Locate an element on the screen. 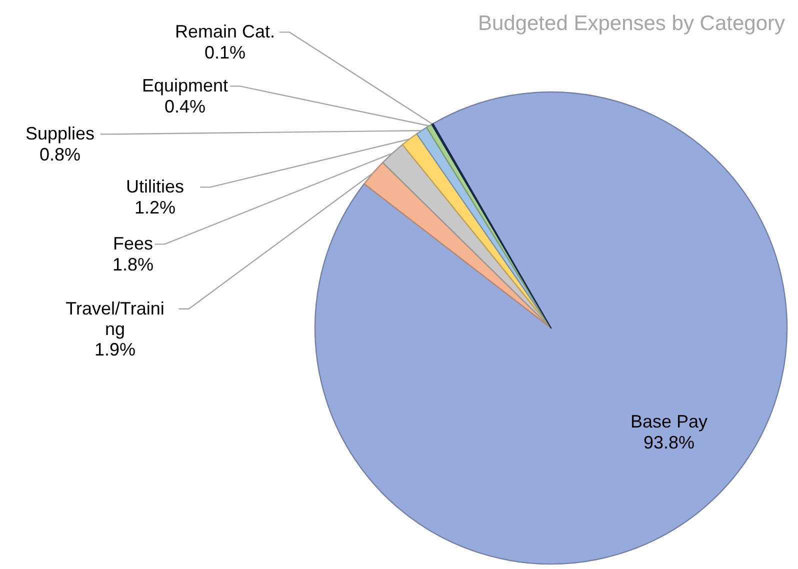  data-label: 0.1% is located at coordinates (225, 52).